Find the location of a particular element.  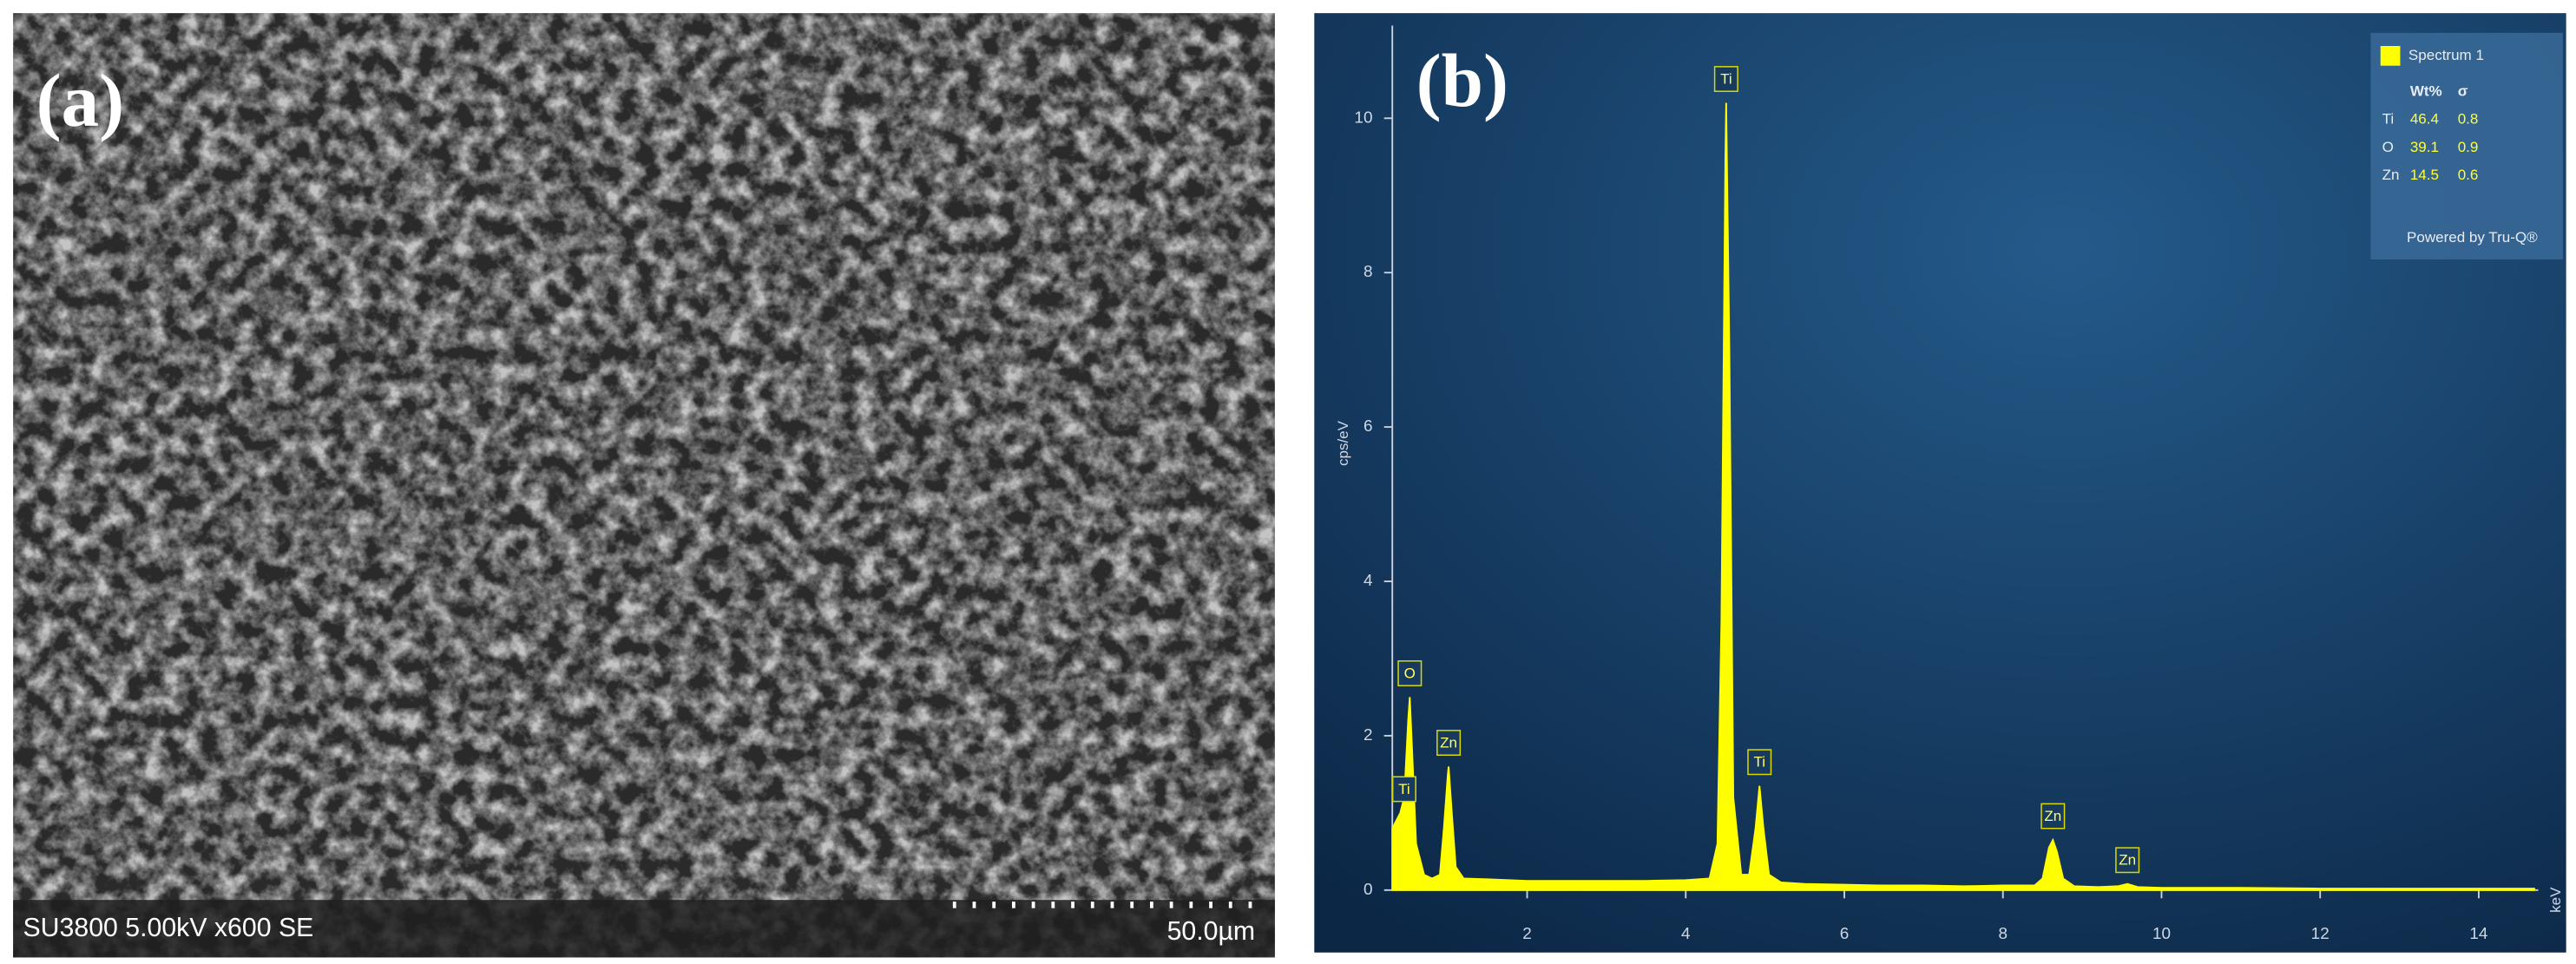

x-tick-label: 6 is located at coordinates (1845, 934).